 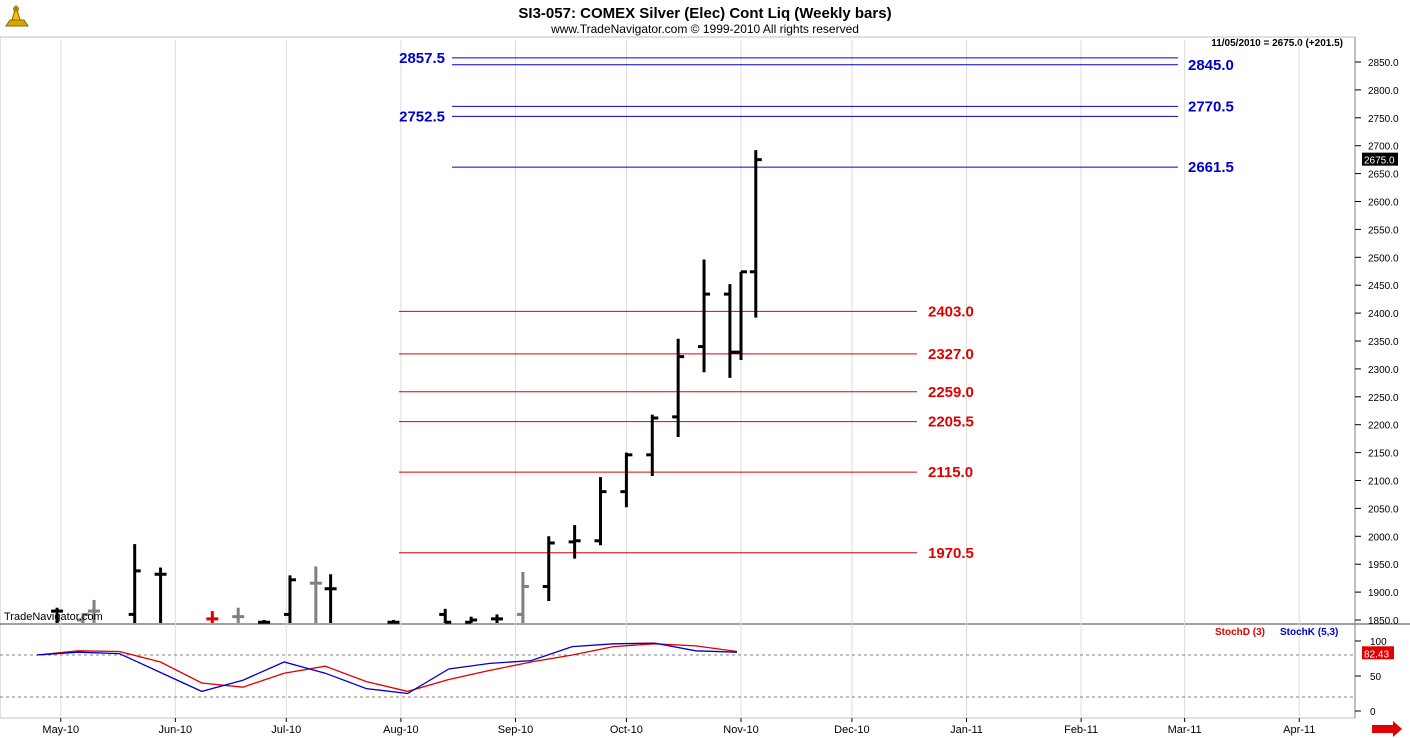 I want to click on price-tick-label: 2000.0, so click(x=1383, y=537).